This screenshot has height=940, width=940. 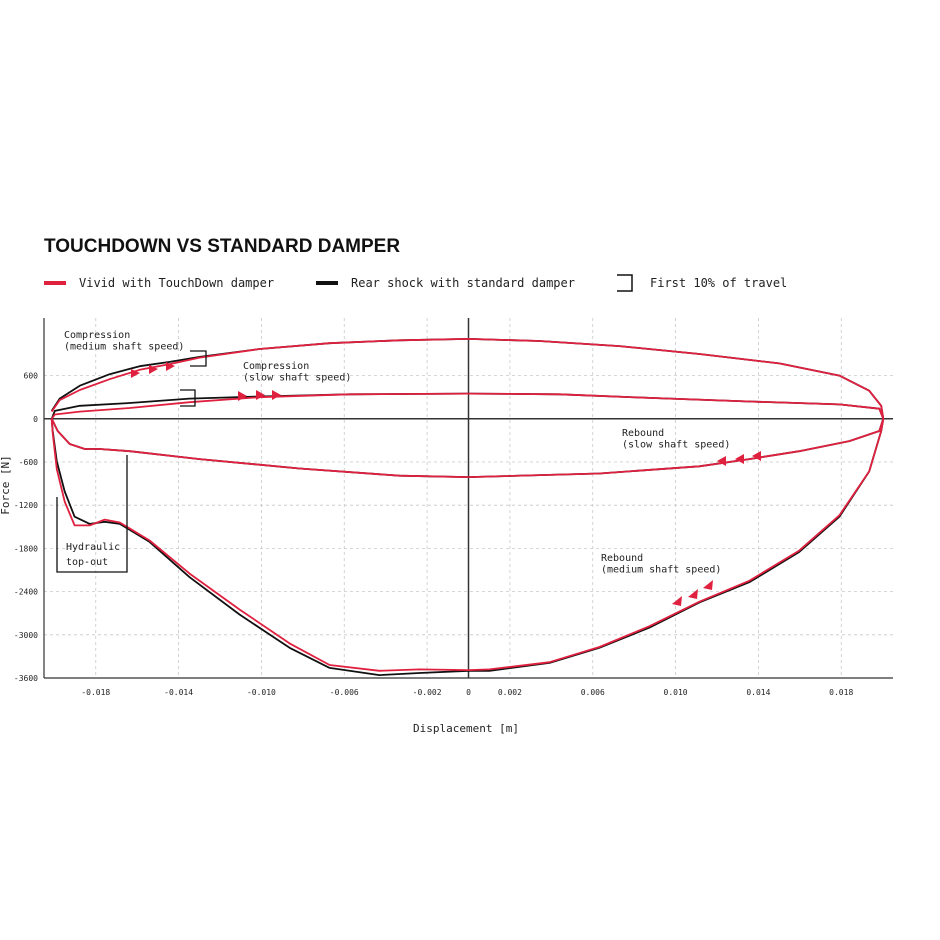 I want to click on x-tick-label: 0, so click(x=468, y=692).